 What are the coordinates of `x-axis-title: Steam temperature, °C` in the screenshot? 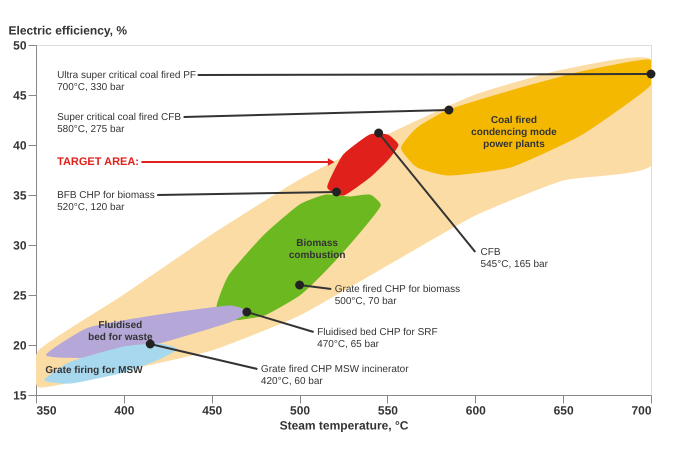 It's located at (344, 425).